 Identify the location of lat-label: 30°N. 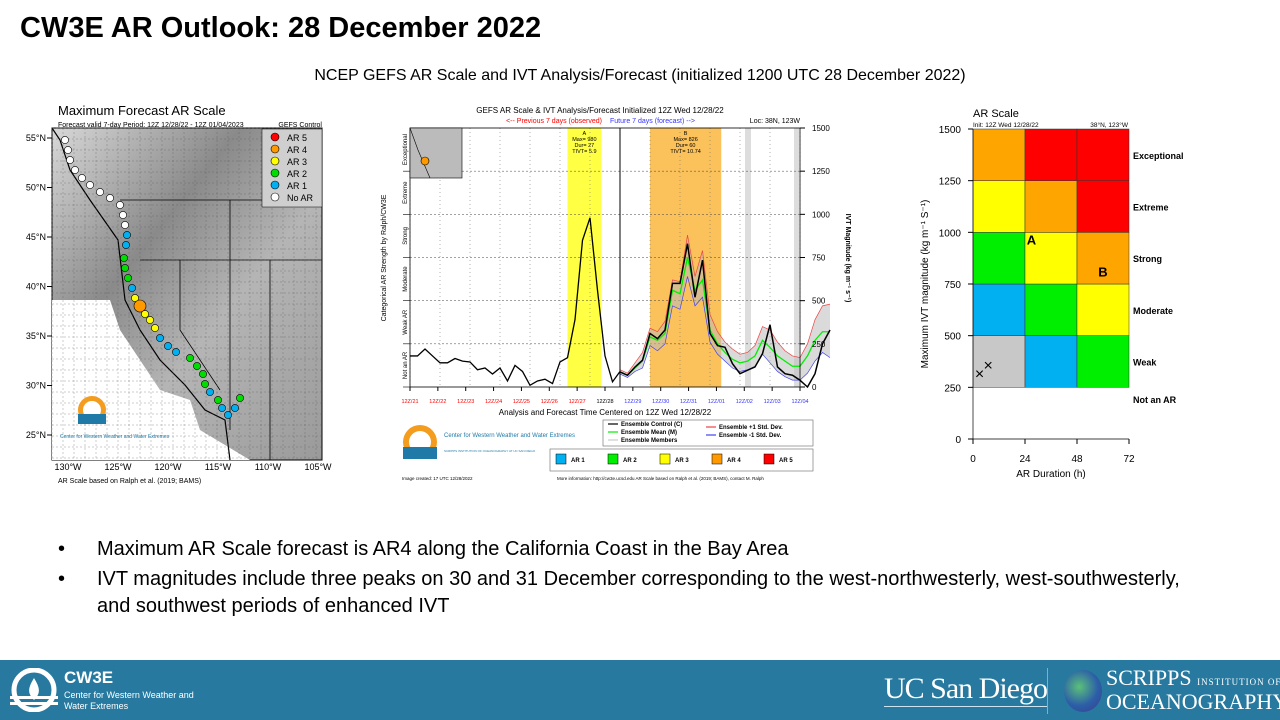
(36, 386).